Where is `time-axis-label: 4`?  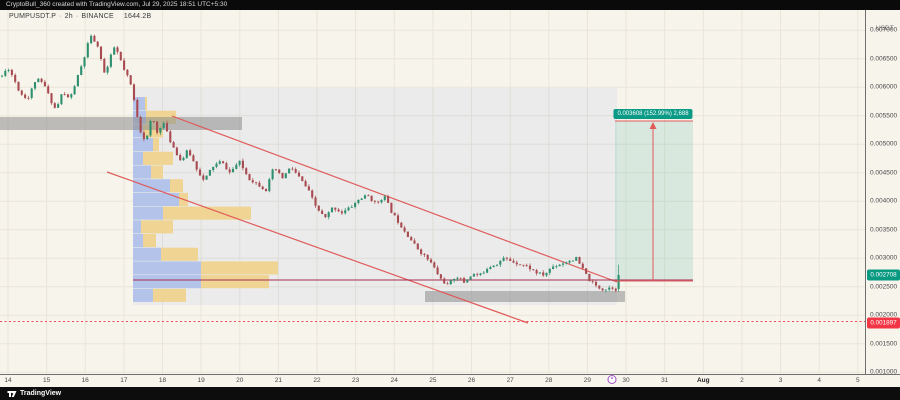 time-axis-label: 4 is located at coordinates (819, 380).